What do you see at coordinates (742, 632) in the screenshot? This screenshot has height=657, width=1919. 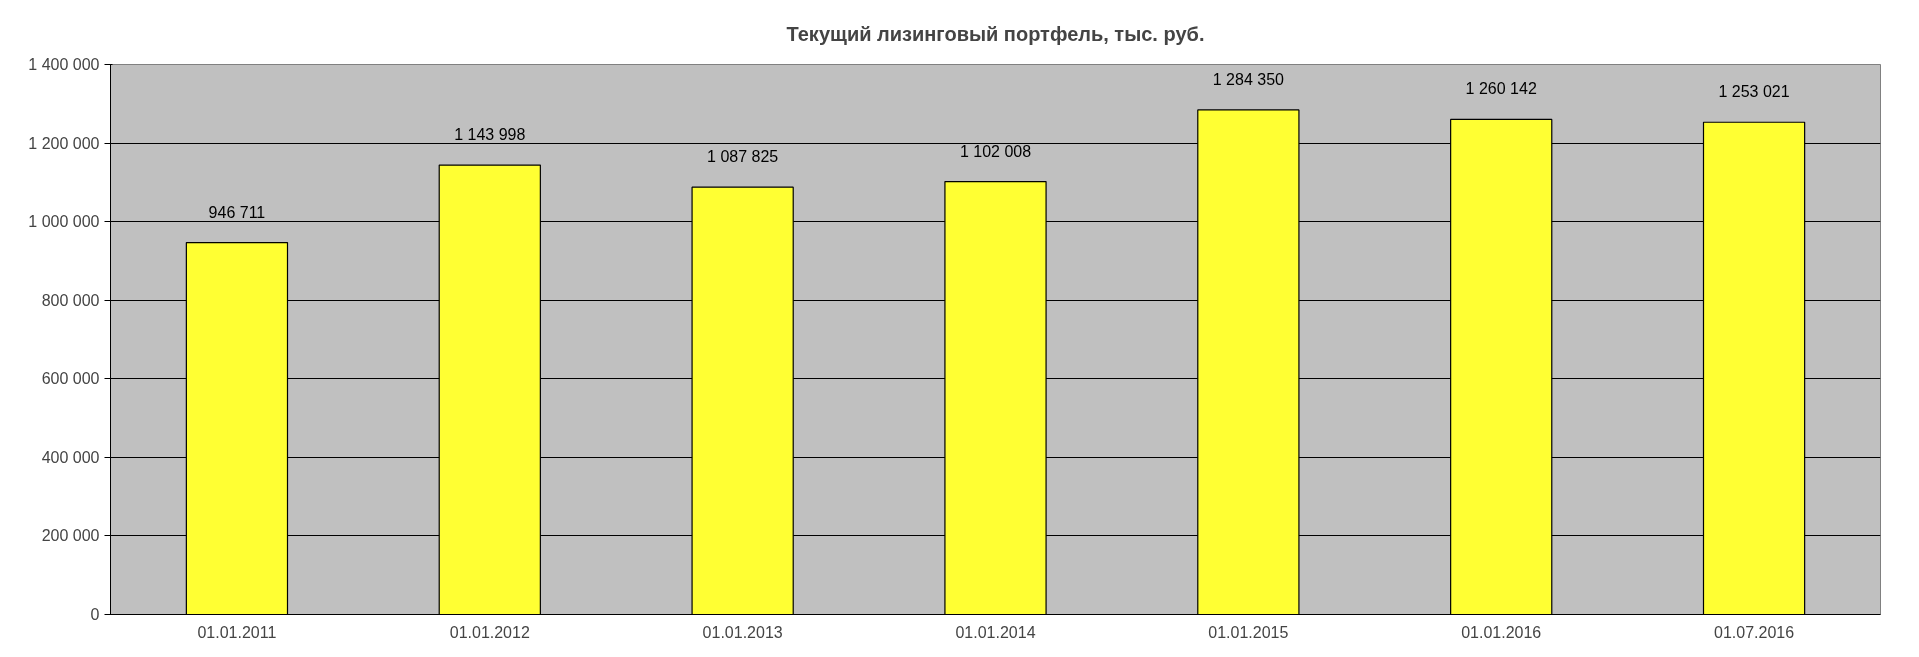 I see `x-tick-label: 01.01.2013` at bounding box center [742, 632].